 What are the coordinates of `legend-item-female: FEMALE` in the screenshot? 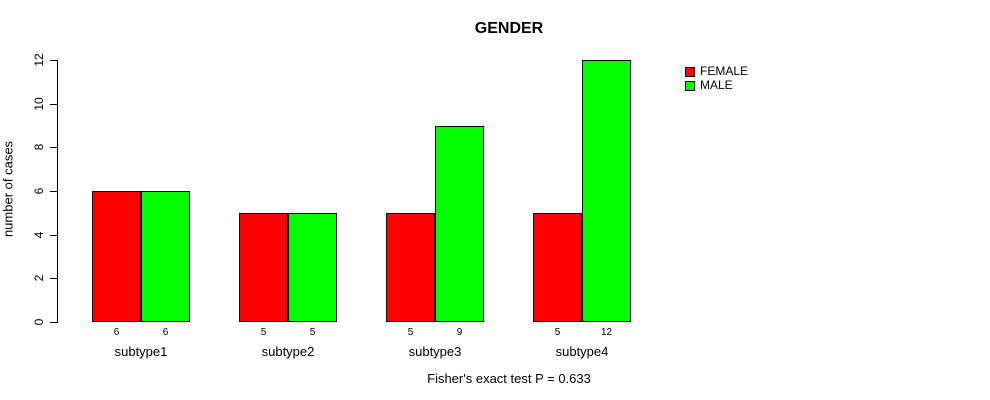 It's located at (716, 71).